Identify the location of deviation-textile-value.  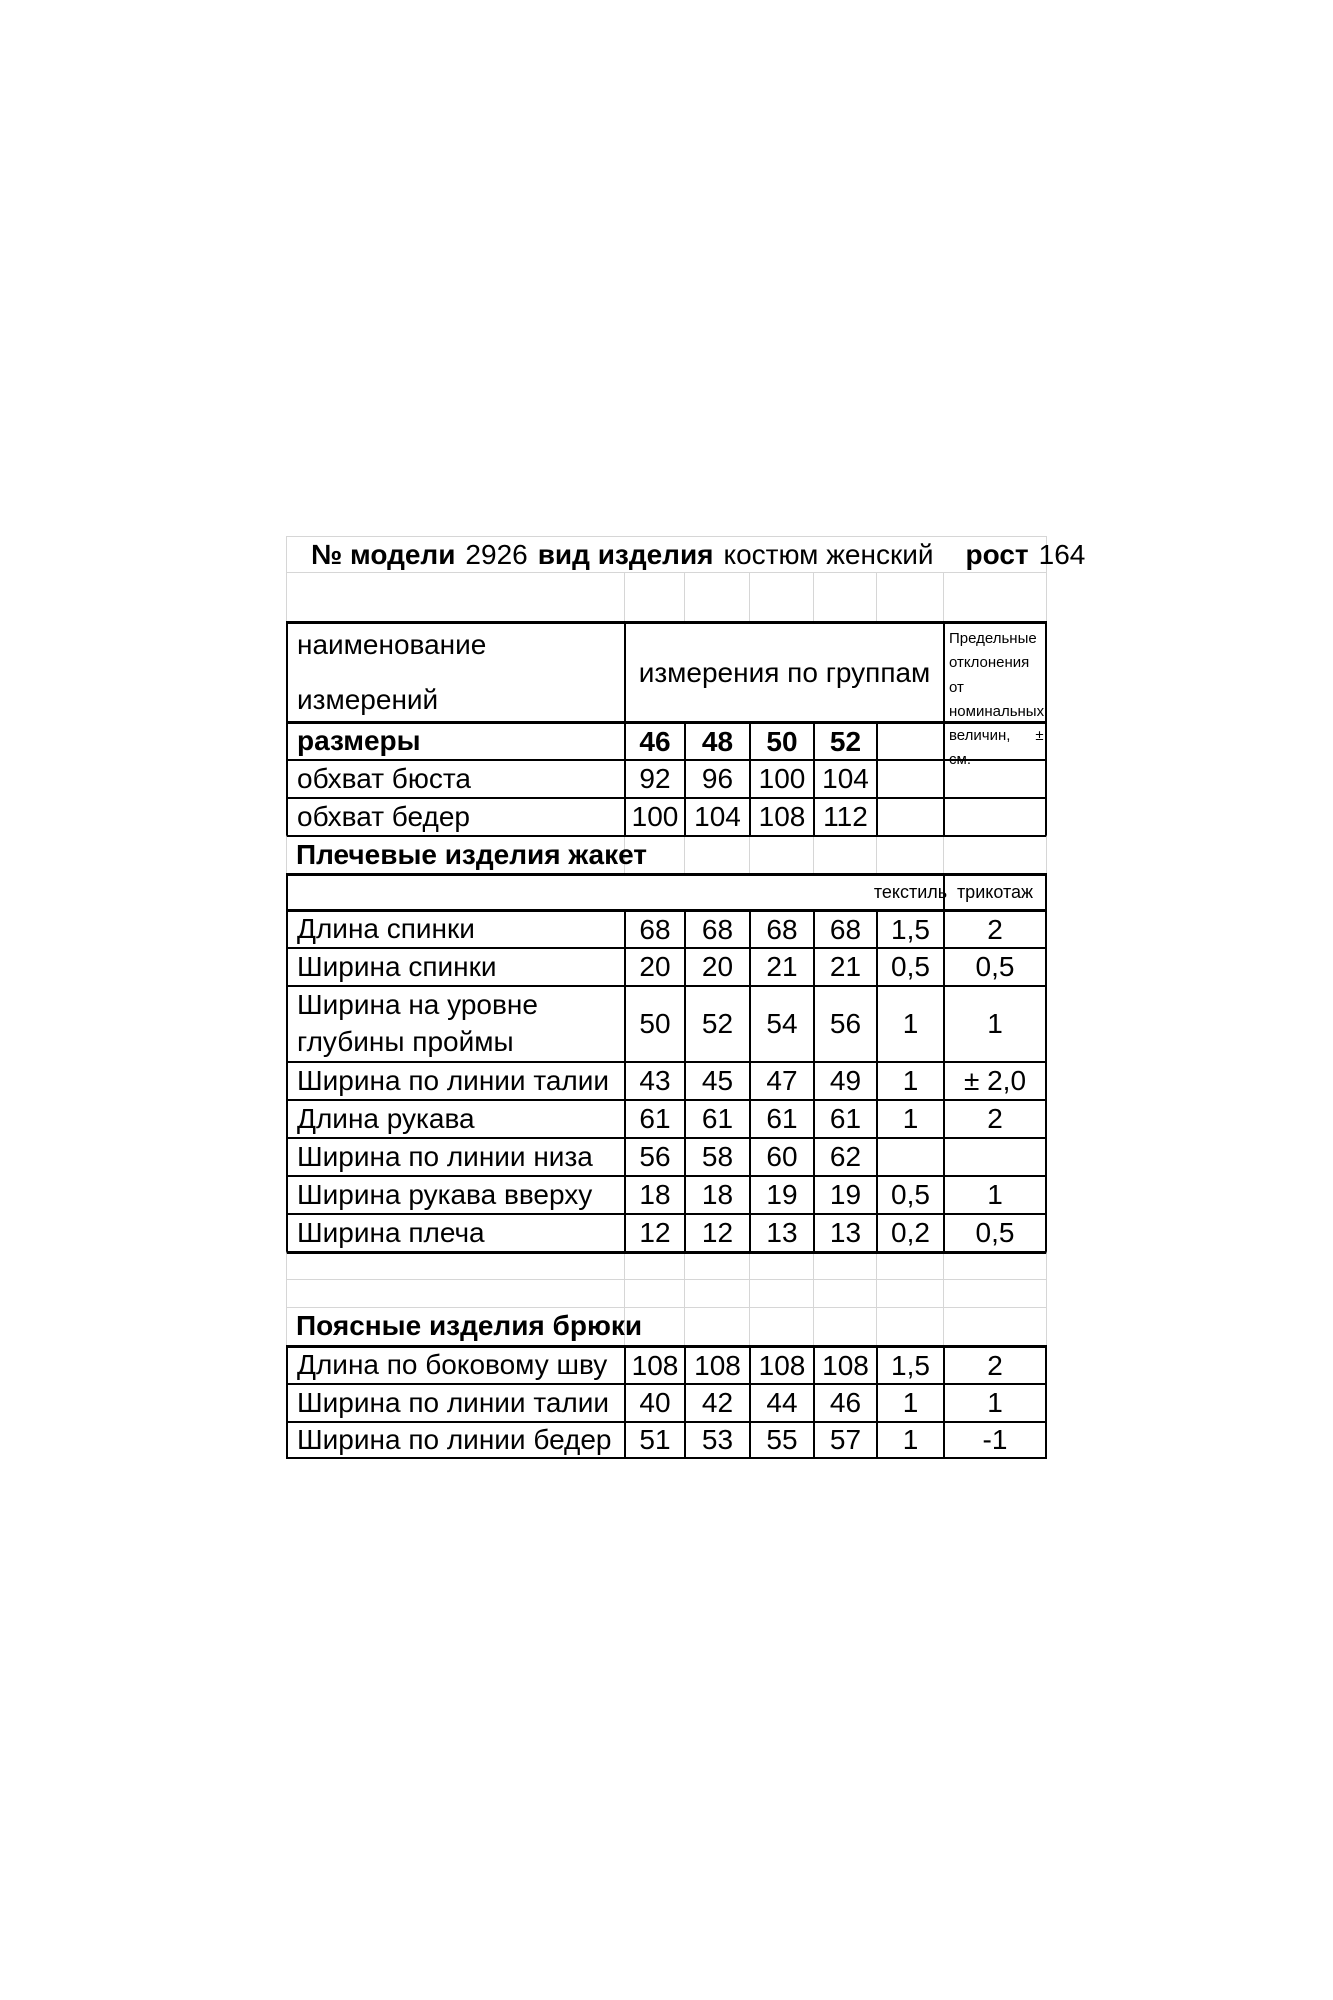
(911, 1157).